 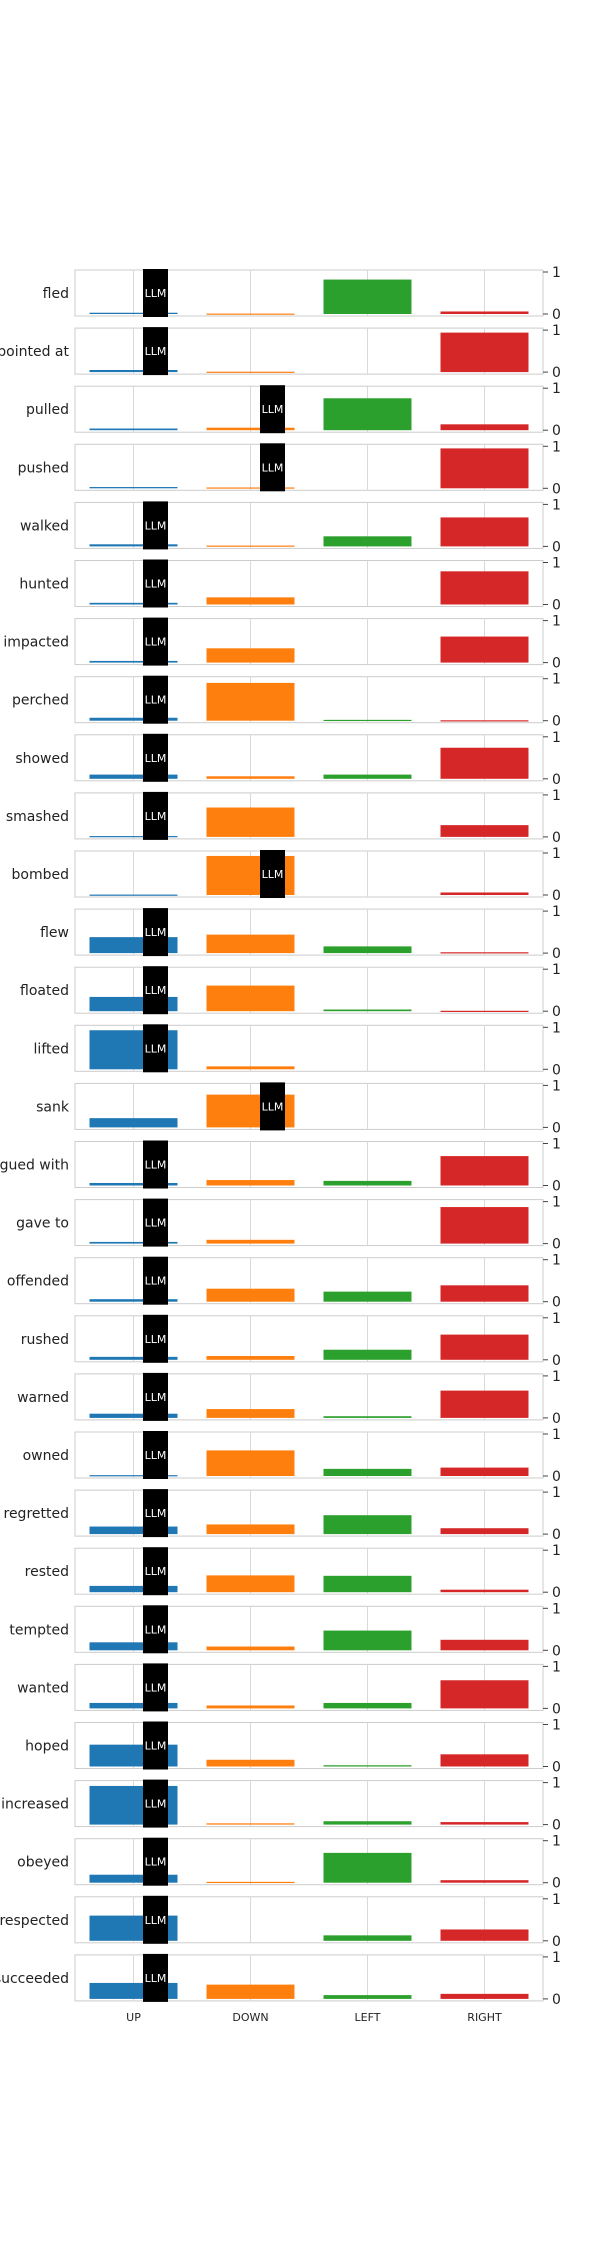 What do you see at coordinates (36, 643) in the screenshot?
I see `row-label: impacted` at bounding box center [36, 643].